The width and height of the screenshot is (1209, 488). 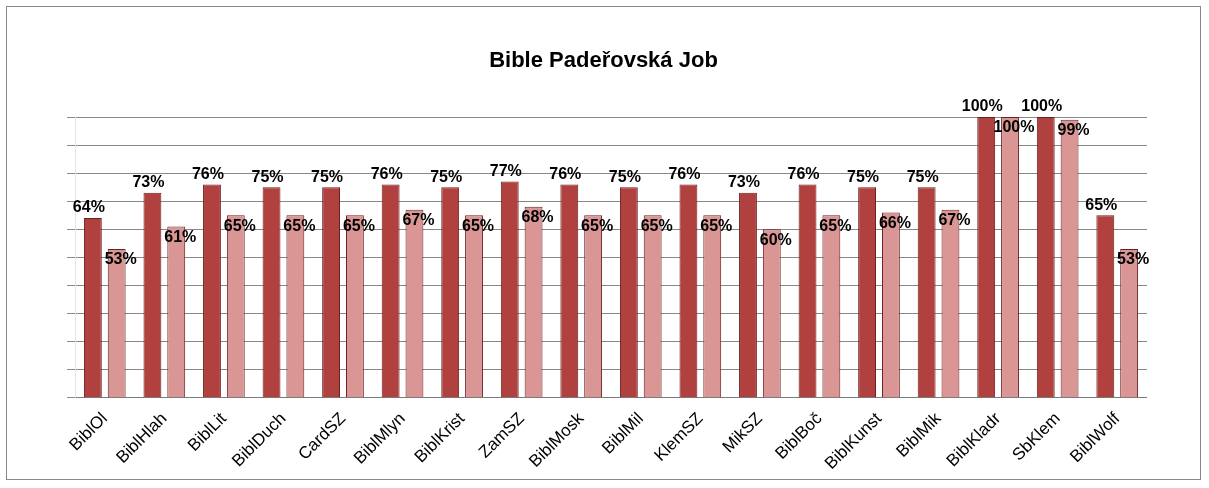 I want to click on chart-title: Bible Padeřovská Job, so click(x=603, y=60).